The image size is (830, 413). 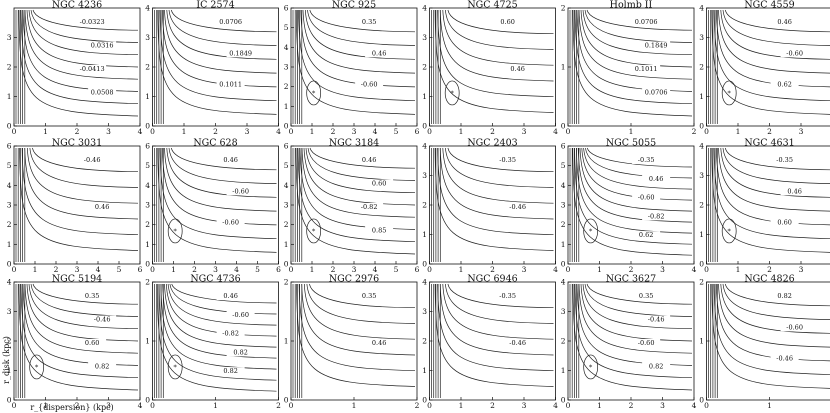 What do you see at coordinates (354, 5) in the screenshot?
I see `panel-title: NGC 925` at bounding box center [354, 5].